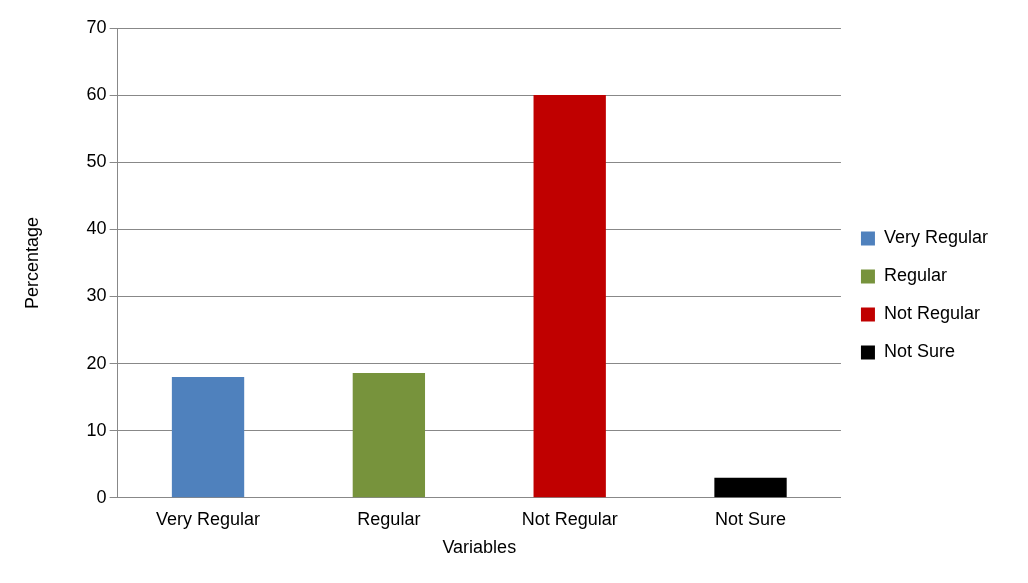 This screenshot has height=583, width=1028. I want to click on legend-label: Very Regular, so click(936, 237).